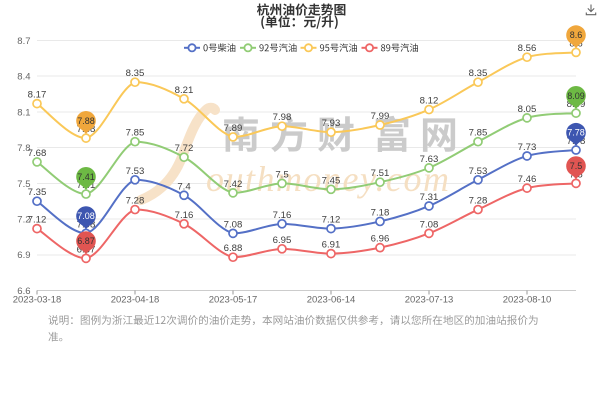 The image size is (600, 400). What do you see at coordinates (23, 41) in the screenshot?
I see `svg-text: 8.7` at bounding box center [23, 41].